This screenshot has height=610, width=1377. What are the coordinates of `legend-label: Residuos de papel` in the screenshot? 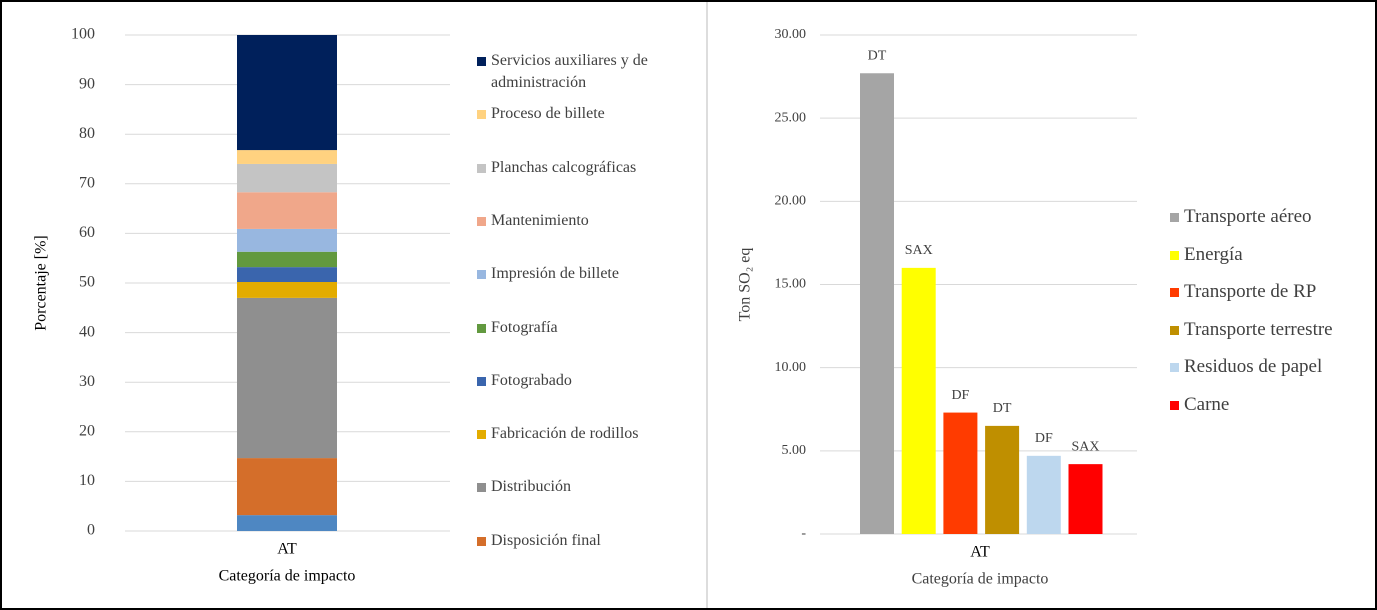 It's located at (1253, 367).